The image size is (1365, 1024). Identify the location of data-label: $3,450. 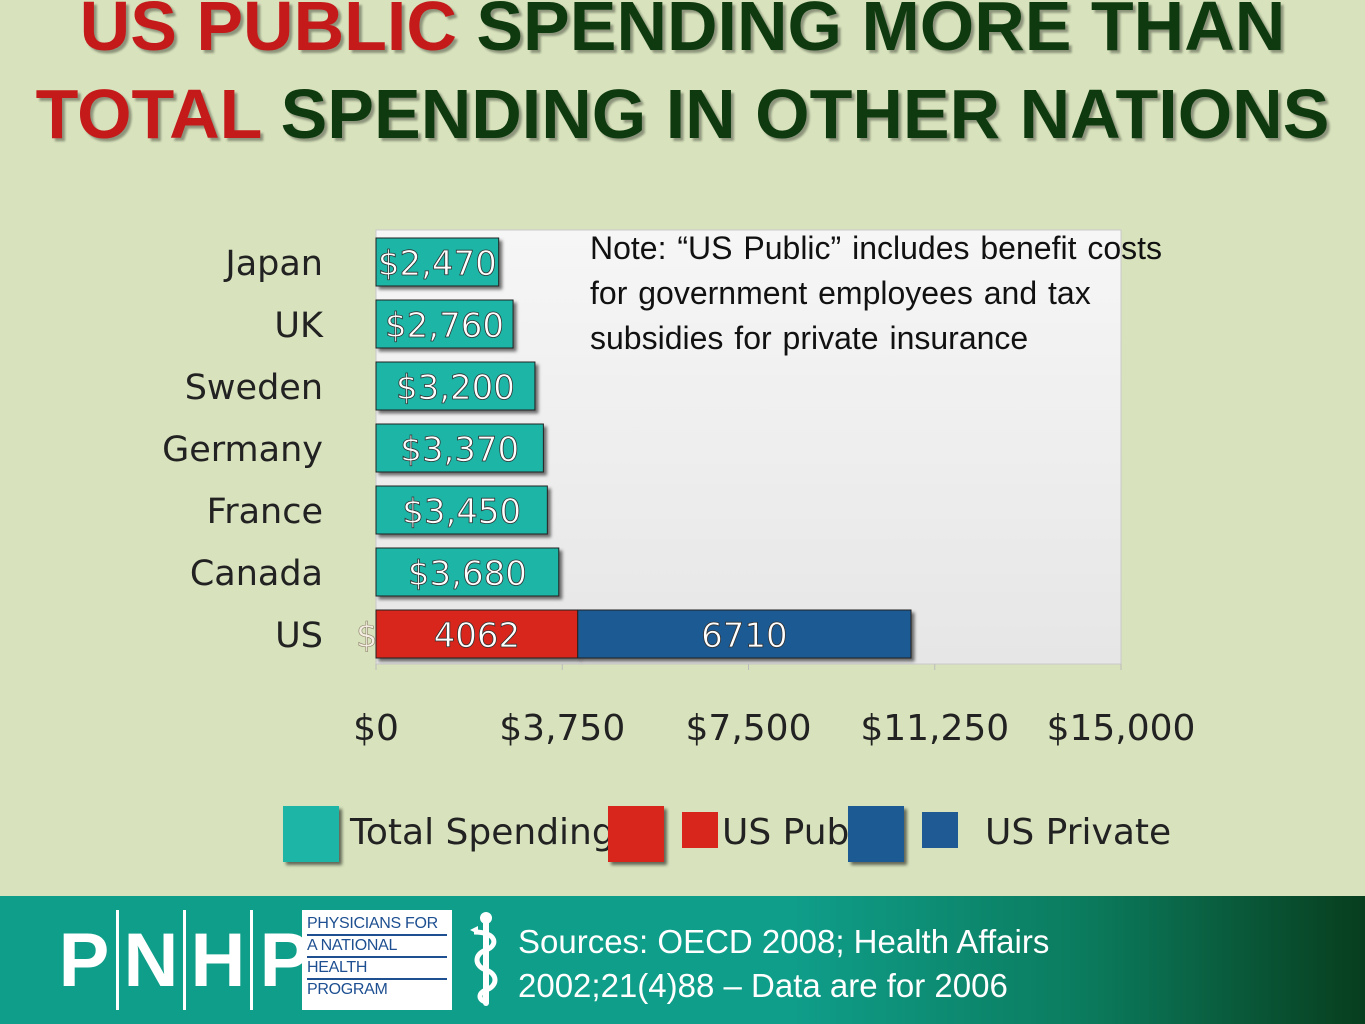
(461, 512).